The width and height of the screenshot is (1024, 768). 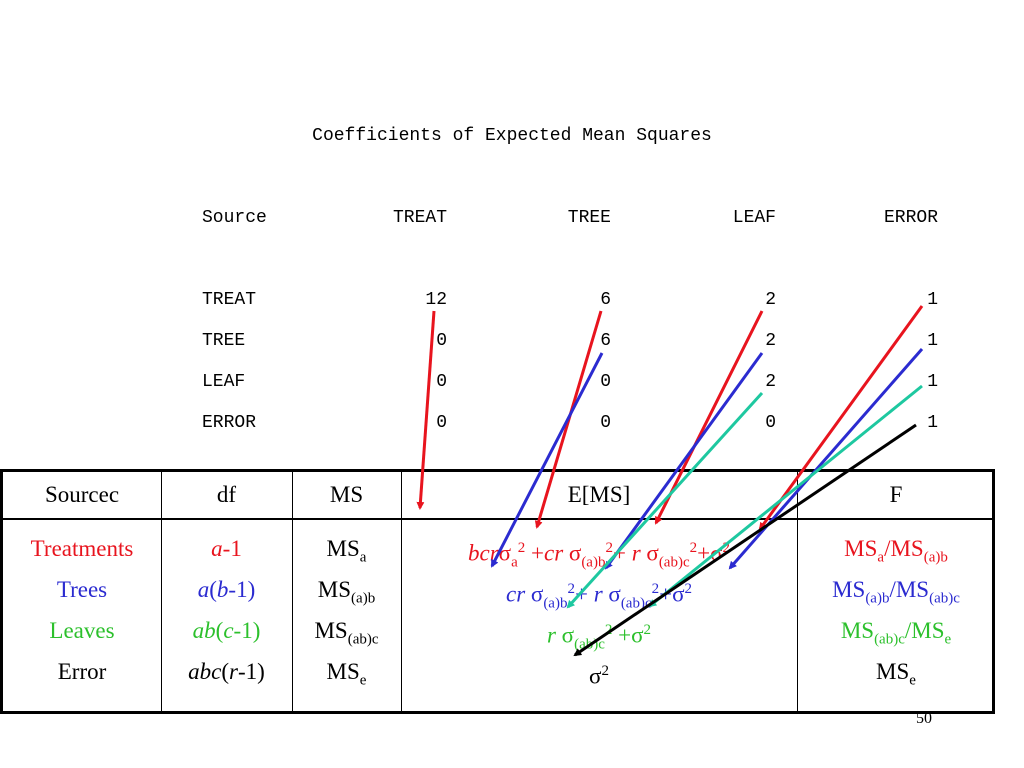 What do you see at coordinates (82, 630) in the screenshot?
I see `source-leaves: Leaves` at bounding box center [82, 630].